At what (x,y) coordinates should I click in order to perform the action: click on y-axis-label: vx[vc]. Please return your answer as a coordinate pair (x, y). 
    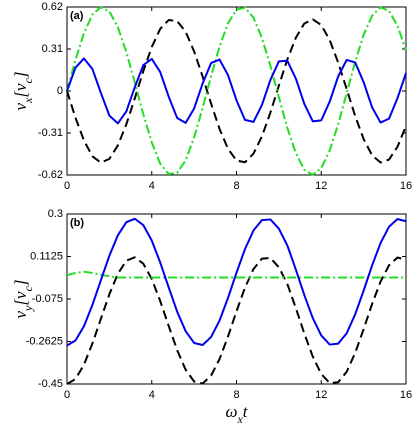
    Looking at the image, I should click on (23, 91).